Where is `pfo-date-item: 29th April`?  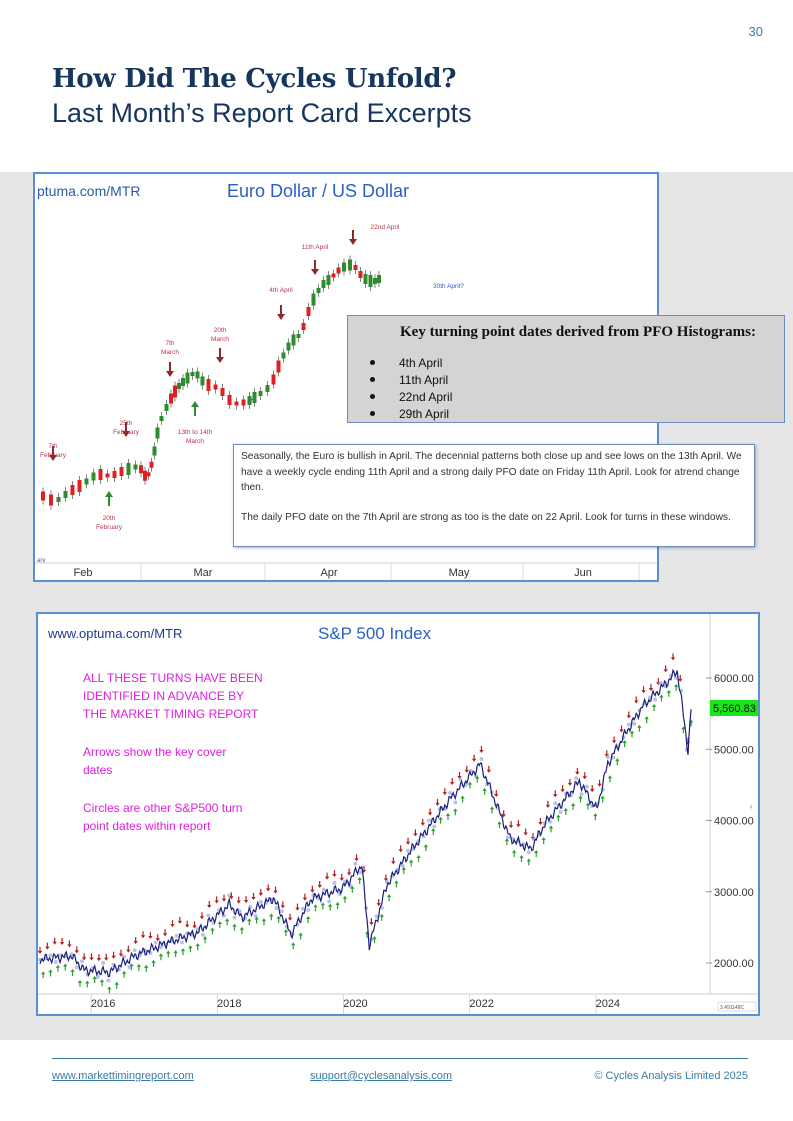
pfo-date-item: 29th April is located at coordinates (411, 413).